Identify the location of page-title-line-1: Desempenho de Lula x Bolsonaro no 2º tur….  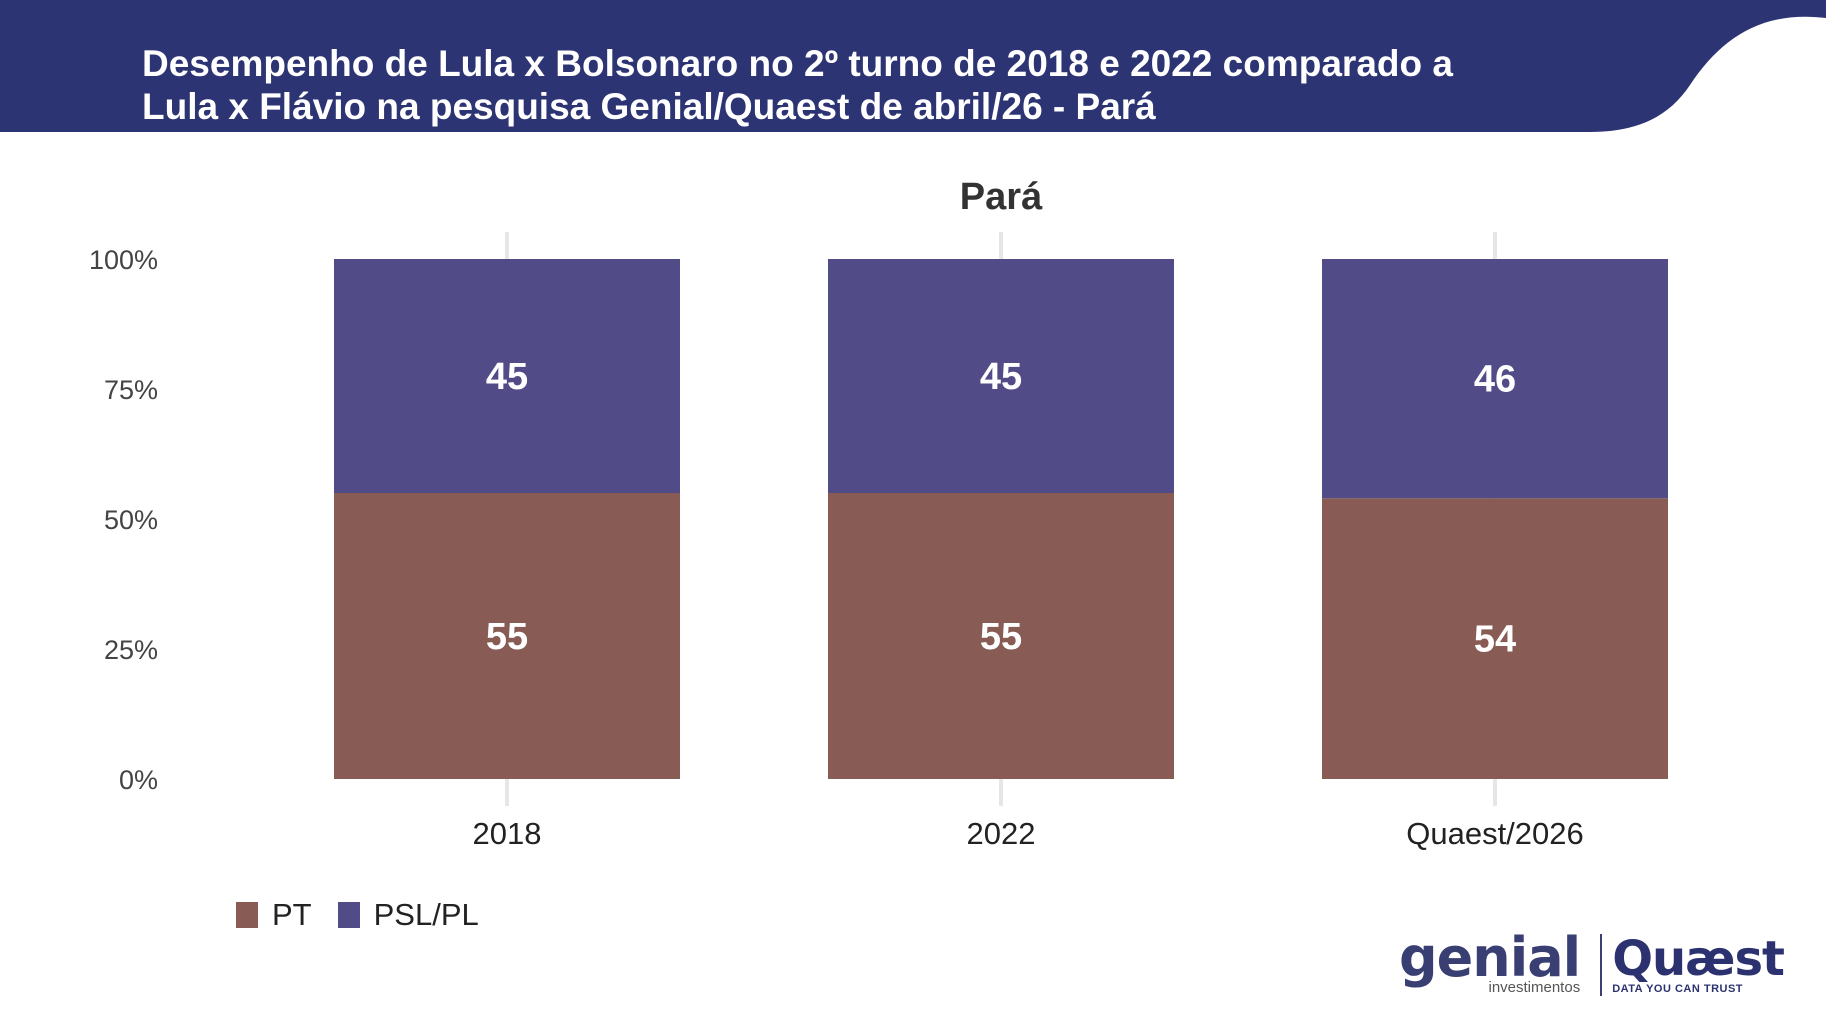
(797, 63).